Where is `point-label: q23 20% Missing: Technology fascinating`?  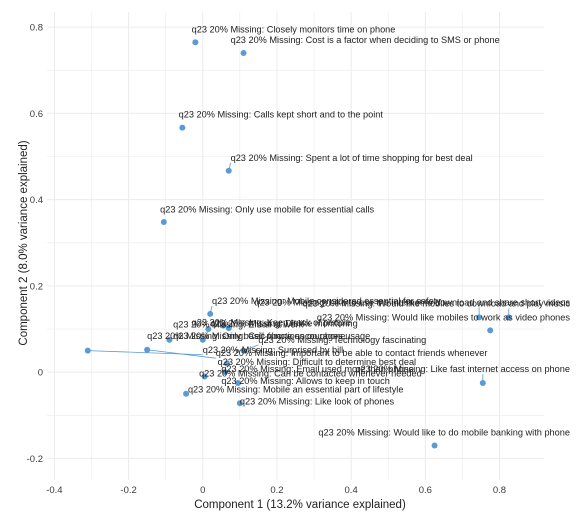
point-label: q23 20% Missing: Technology fascinating is located at coordinates (342, 340).